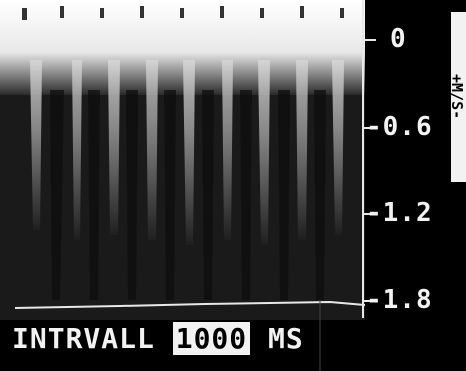  Describe the element at coordinates (399, 300) in the screenshot. I see `scale-label-1-8: -1.8` at that location.